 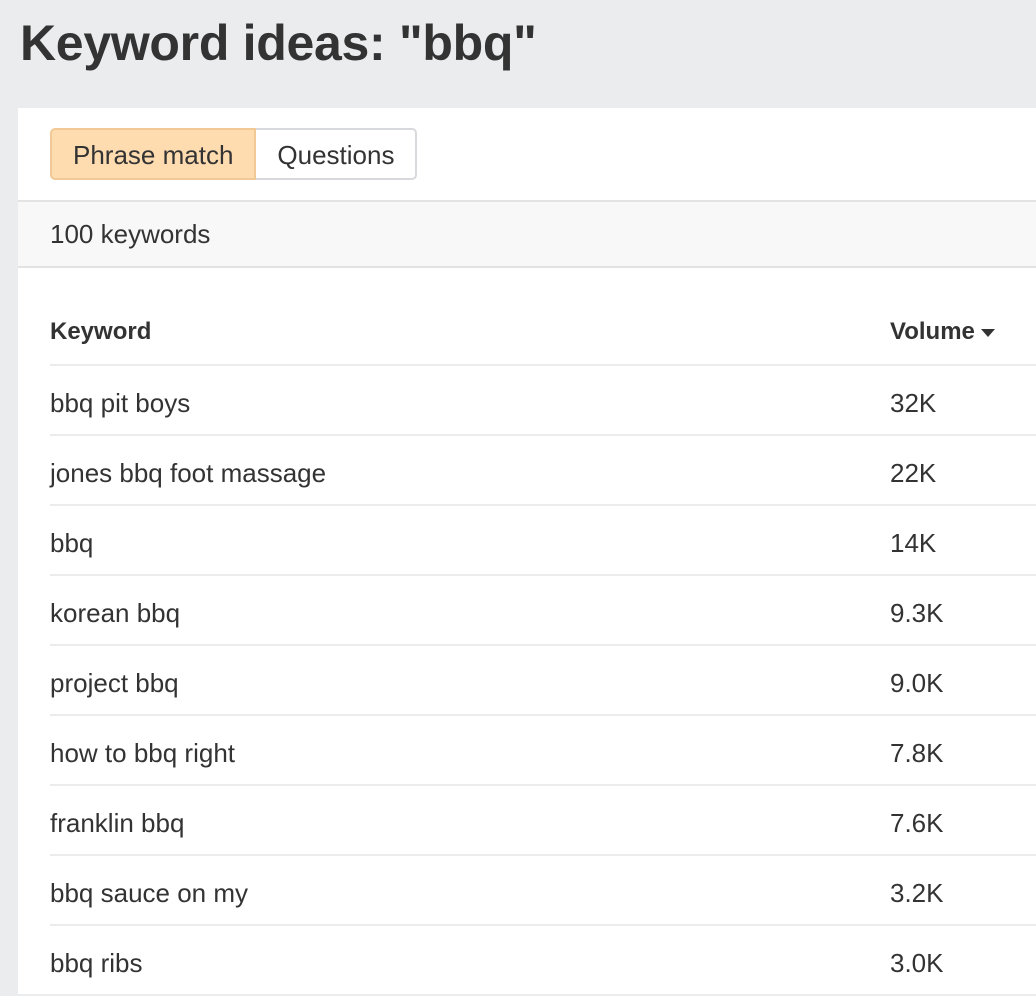 What do you see at coordinates (543, 401) in the screenshot?
I see `table-row: bbq pit boys 32K` at bounding box center [543, 401].